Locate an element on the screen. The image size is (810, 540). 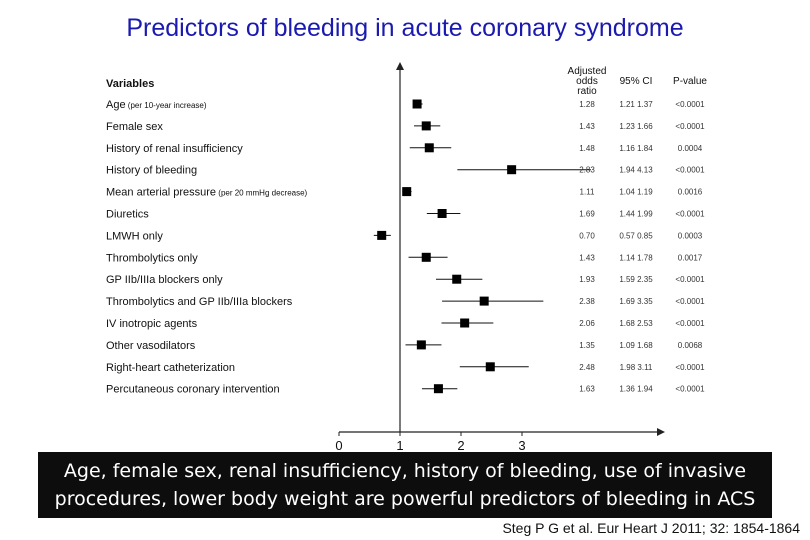
or-value: 2.48 is located at coordinates (587, 367).